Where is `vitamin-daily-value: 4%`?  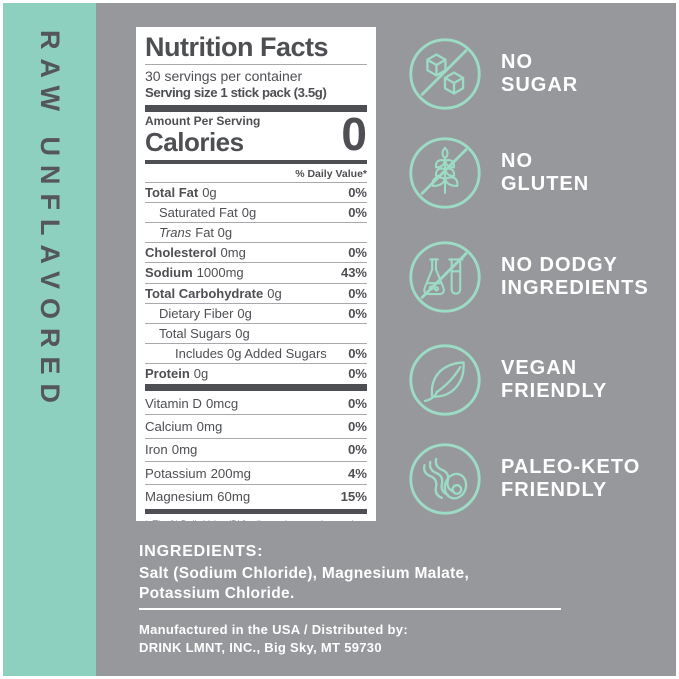 vitamin-daily-value: 4% is located at coordinates (357, 473).